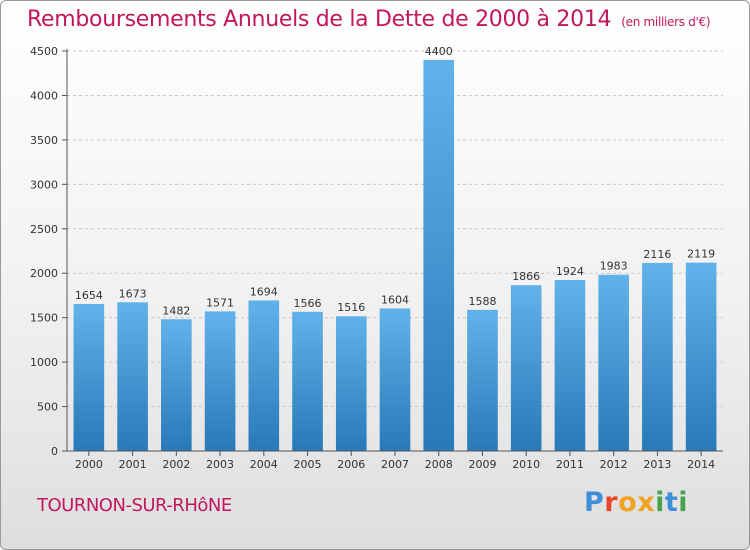 The height and width of the screenshot is (550, 750). What do you see at coordinates (44, 140) in the screenshot?
I see `y-tick-label: 3500` at bounding box center [44, 140].